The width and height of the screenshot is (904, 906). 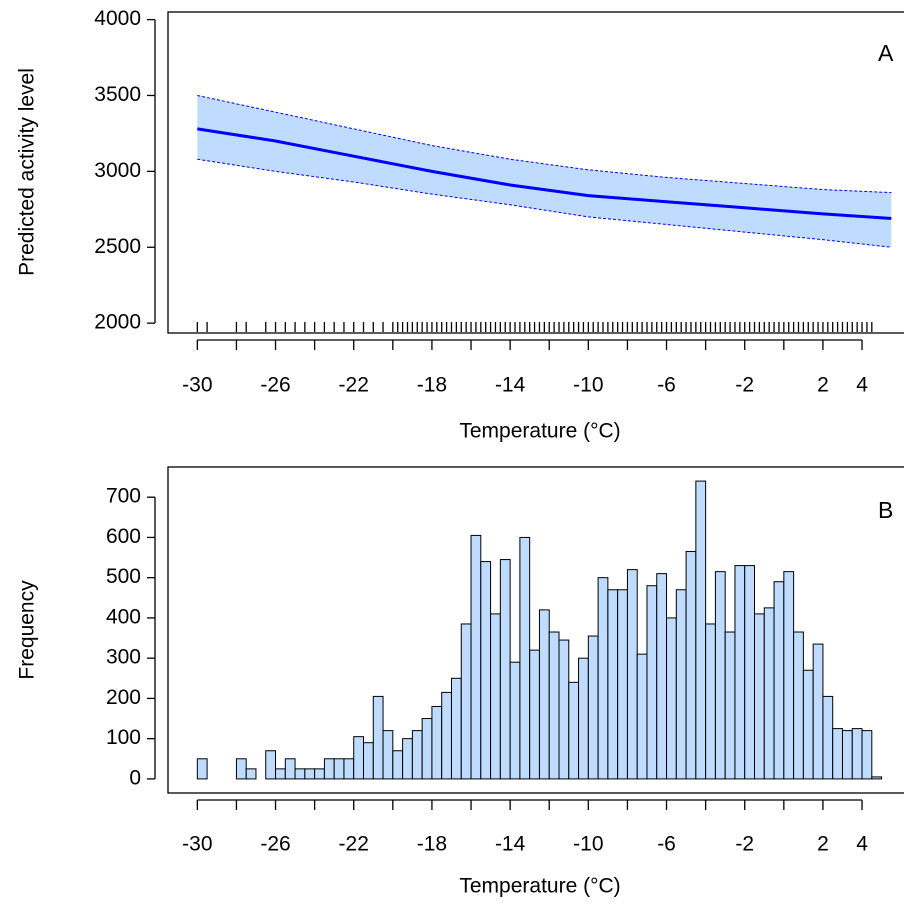 I want to click on confidence-band, so click(x=544, y=171).